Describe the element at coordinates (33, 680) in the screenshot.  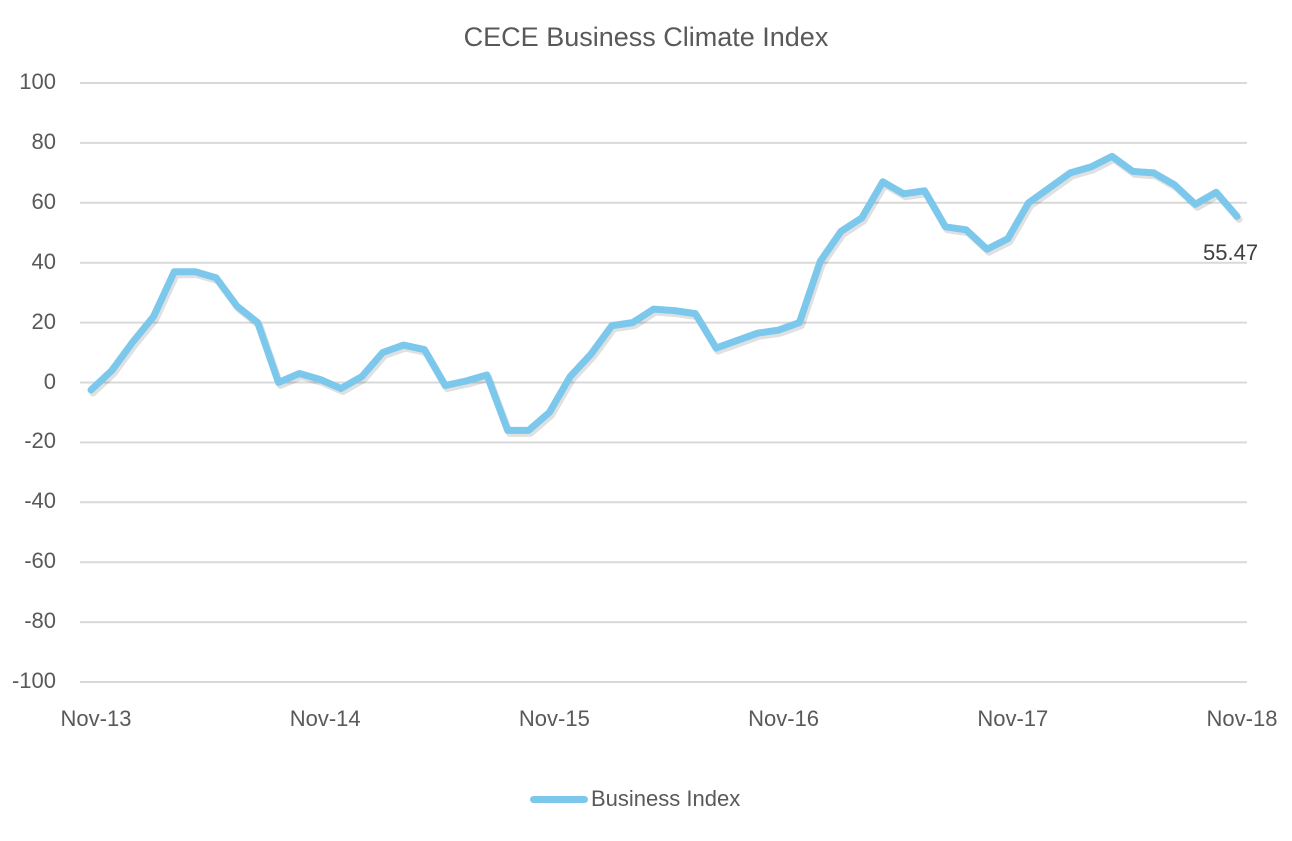
I see `y-tick-label: -100` at that location.